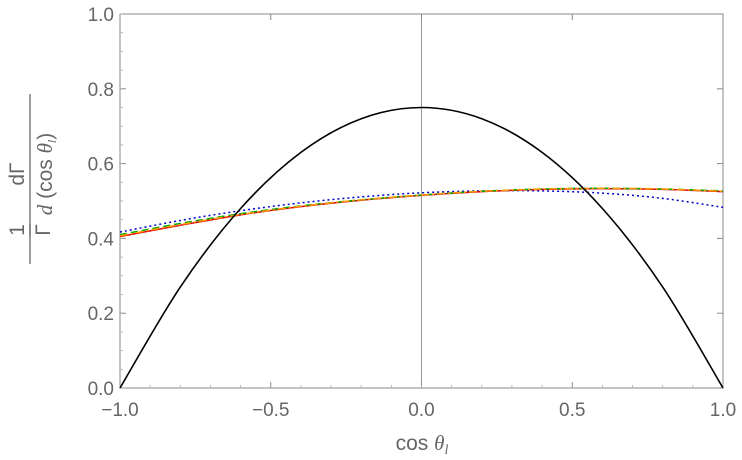  Describe the element at coordinates (17, 230) in the screenshot. I see `svg-text: 1` at that location.